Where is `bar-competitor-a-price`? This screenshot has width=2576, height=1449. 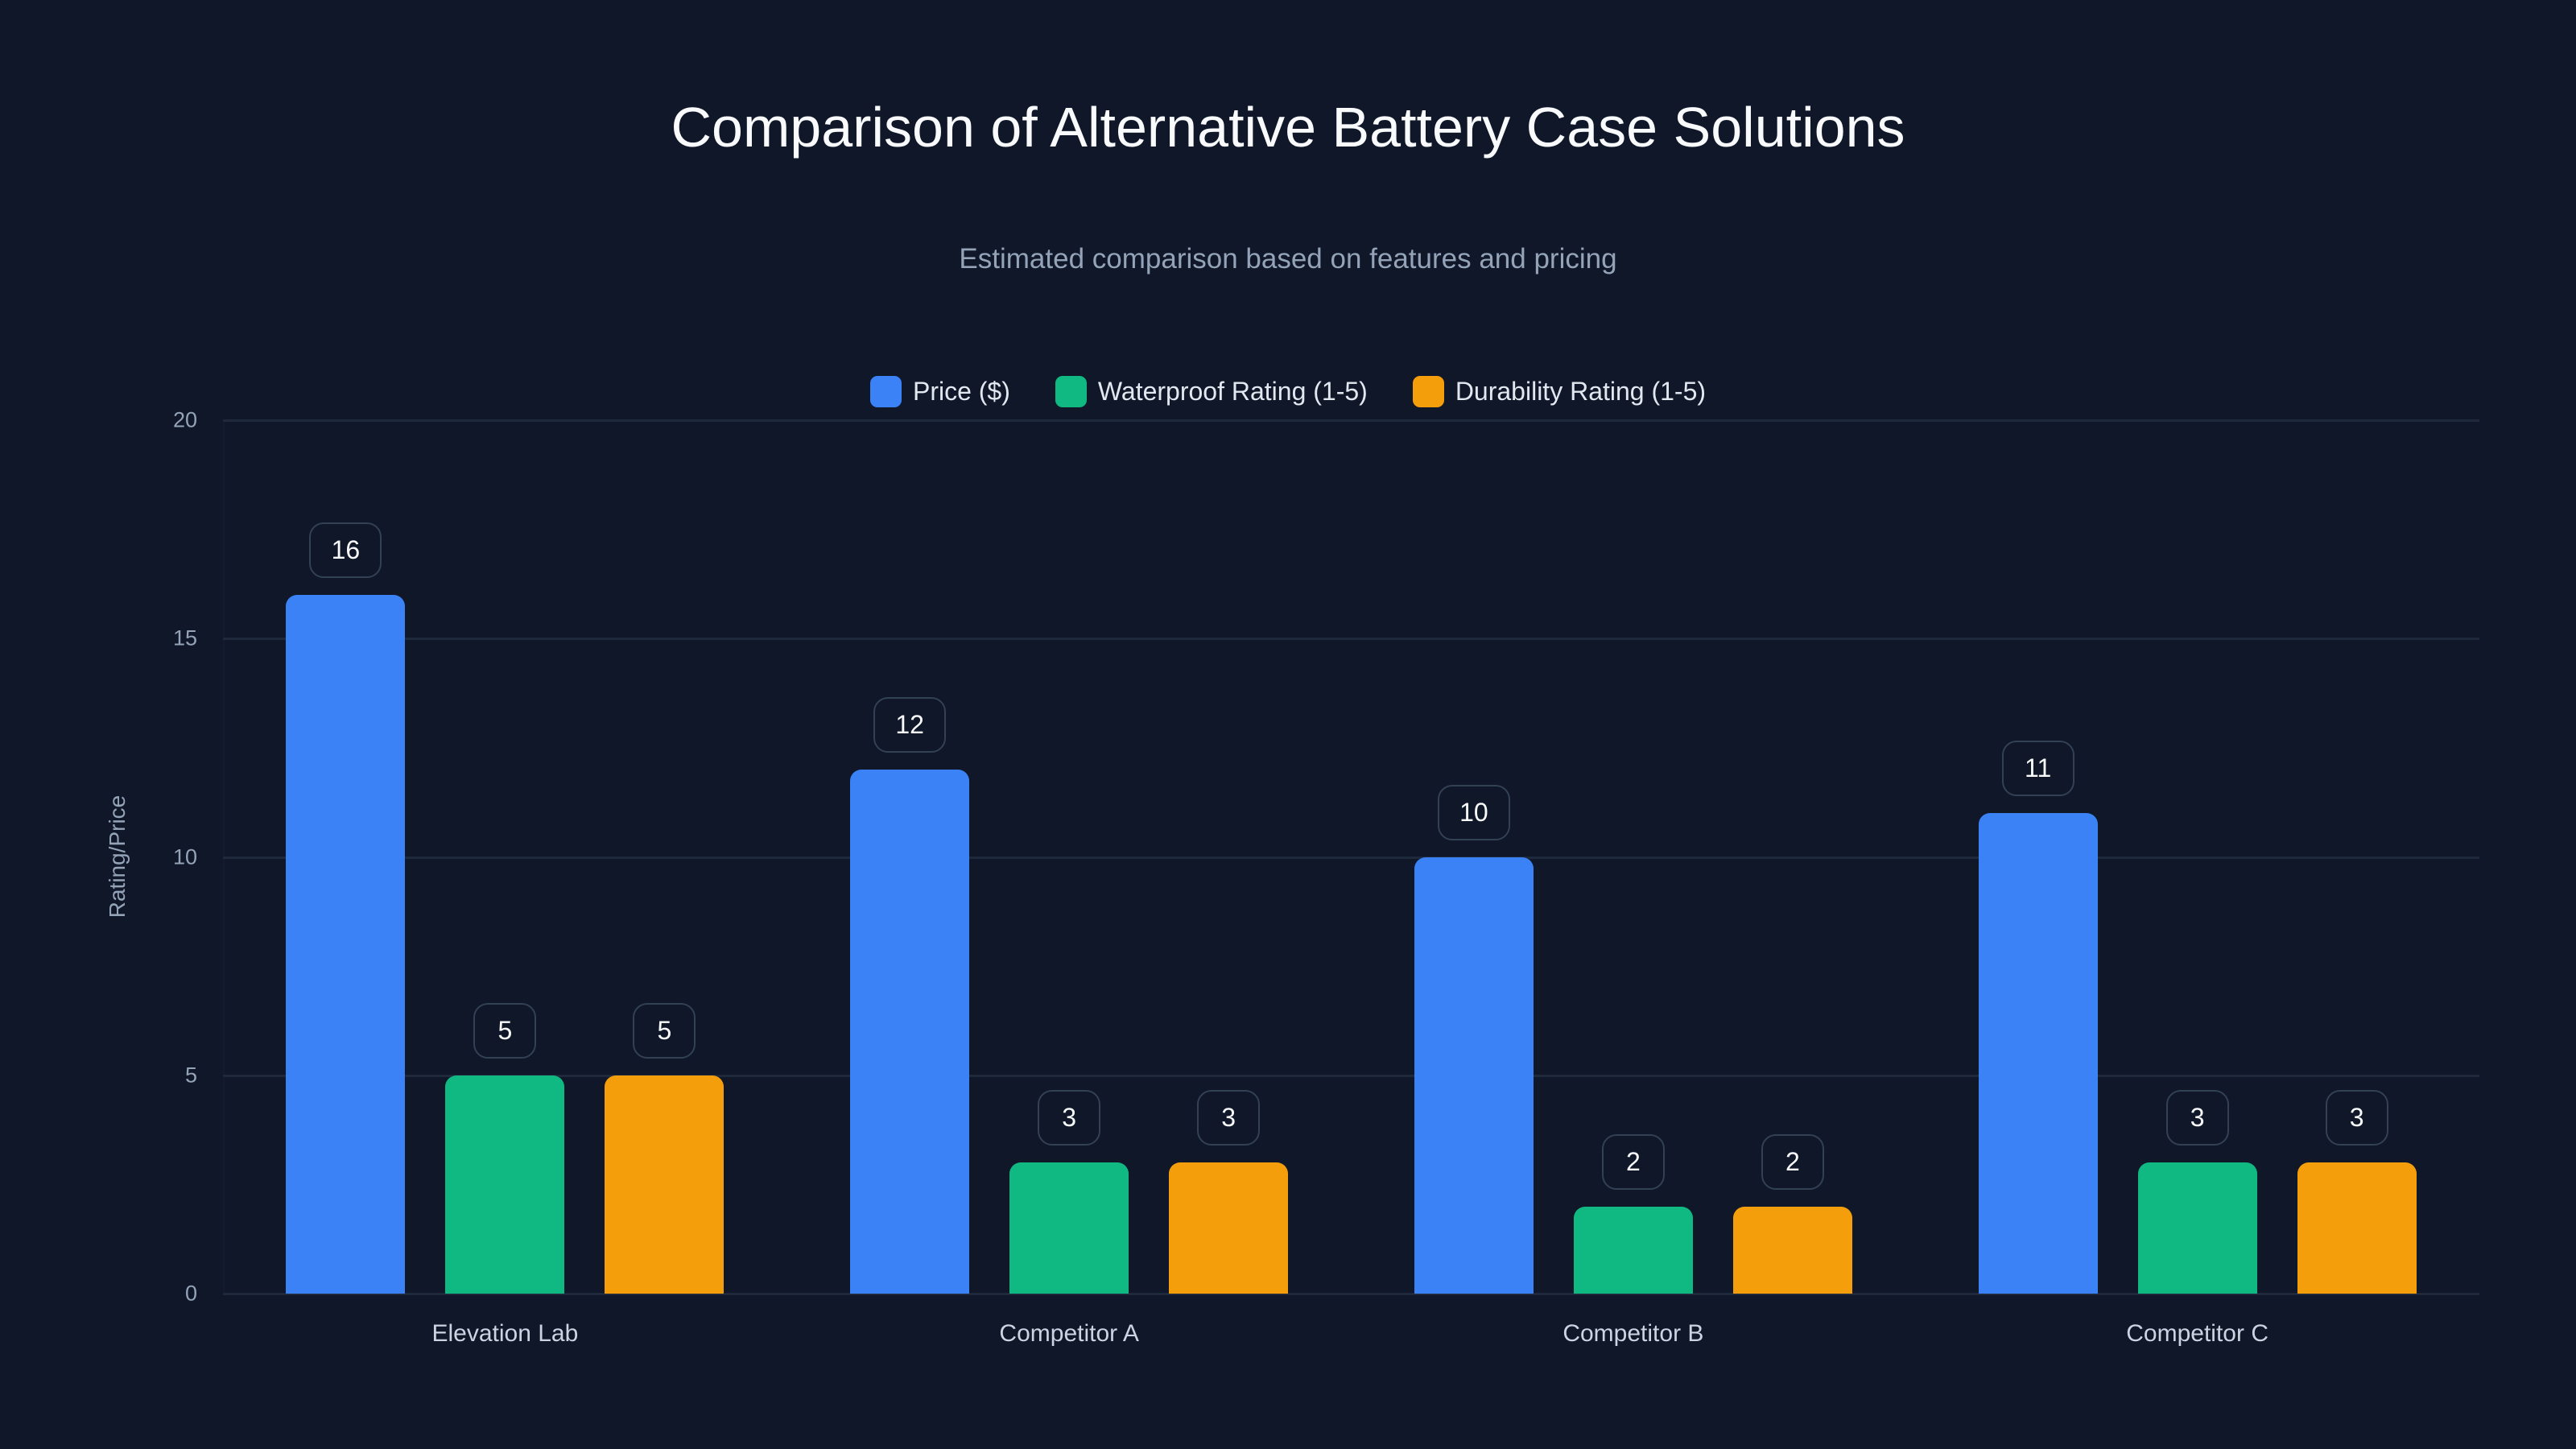
bar-competitor-a-price is located at coordinates (910, 1032).